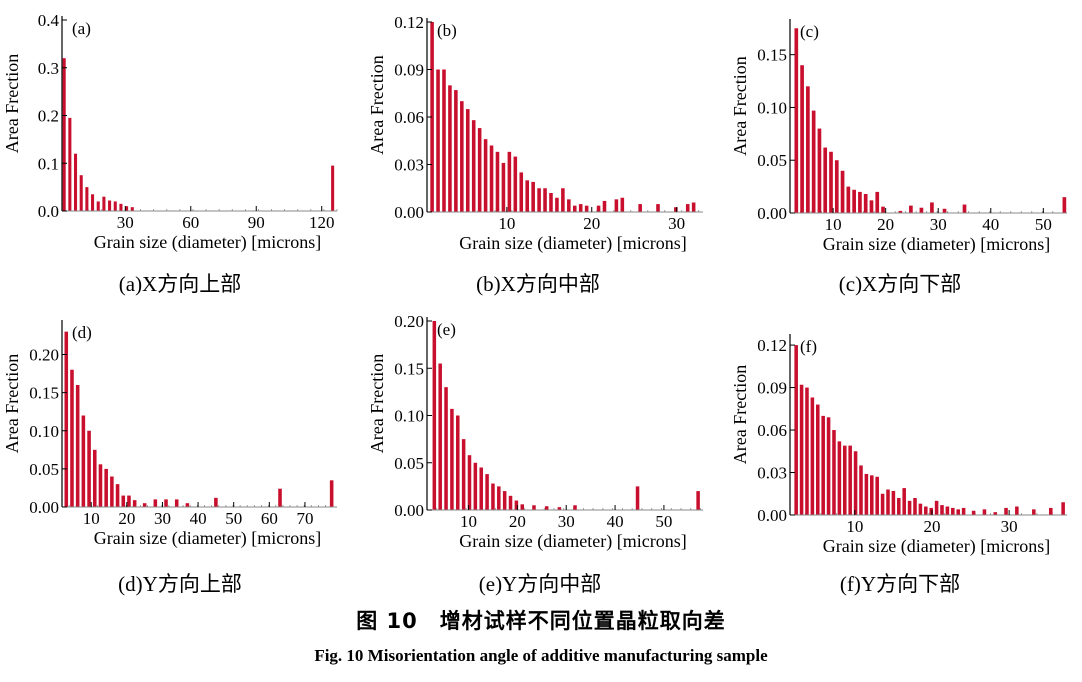 This screenshot has width=1082, height=682. Describe the element at coordinates (808, 346) in the screenshot. I see `panel-label: (f)` at that location.